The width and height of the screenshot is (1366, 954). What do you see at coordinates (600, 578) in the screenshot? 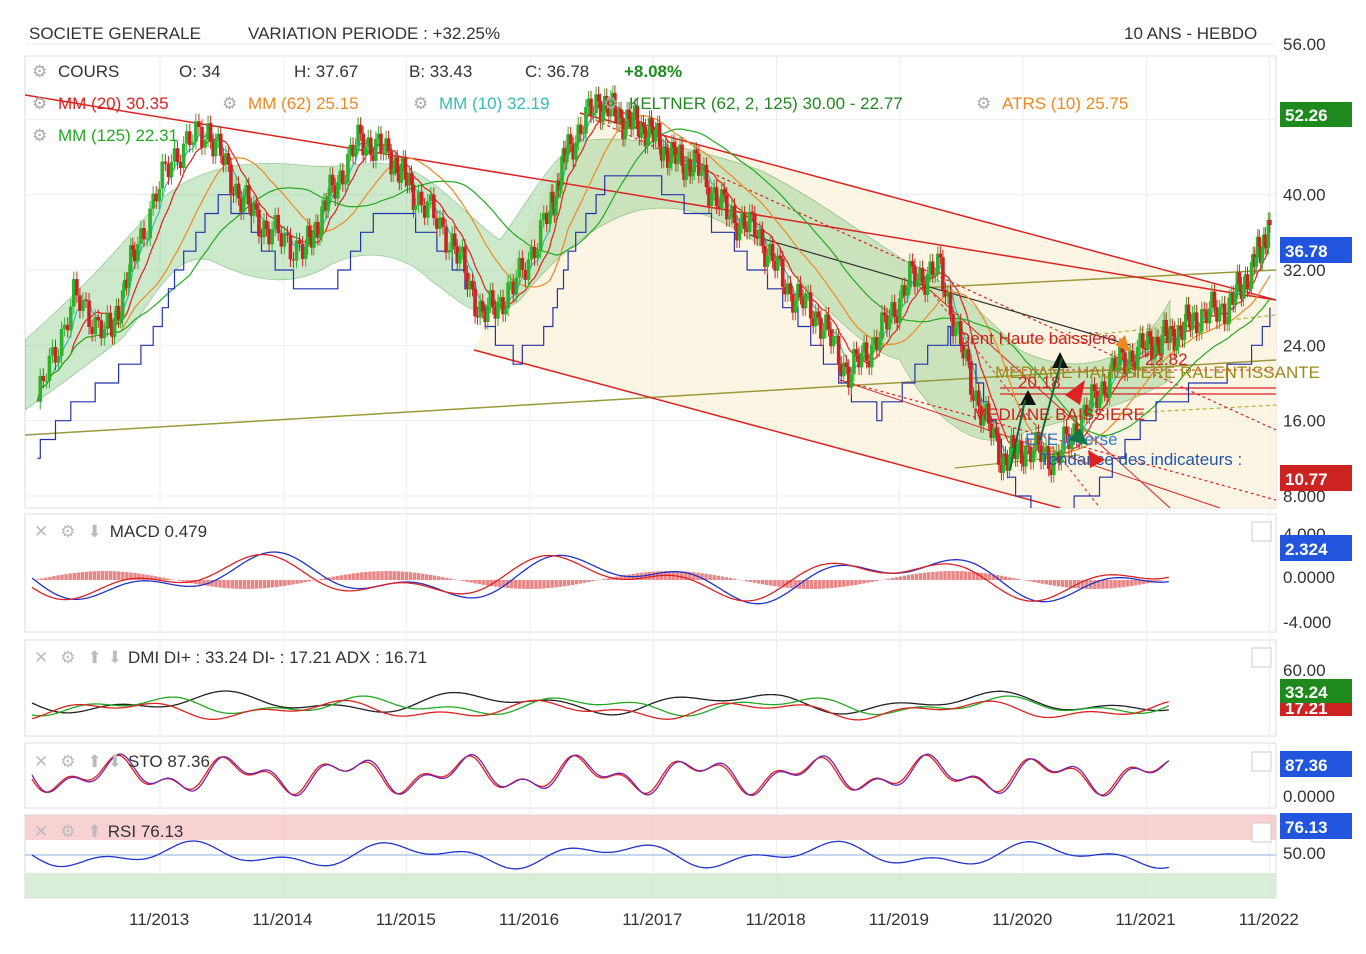
I see `macd-plot` at bounding box center [600, 578].